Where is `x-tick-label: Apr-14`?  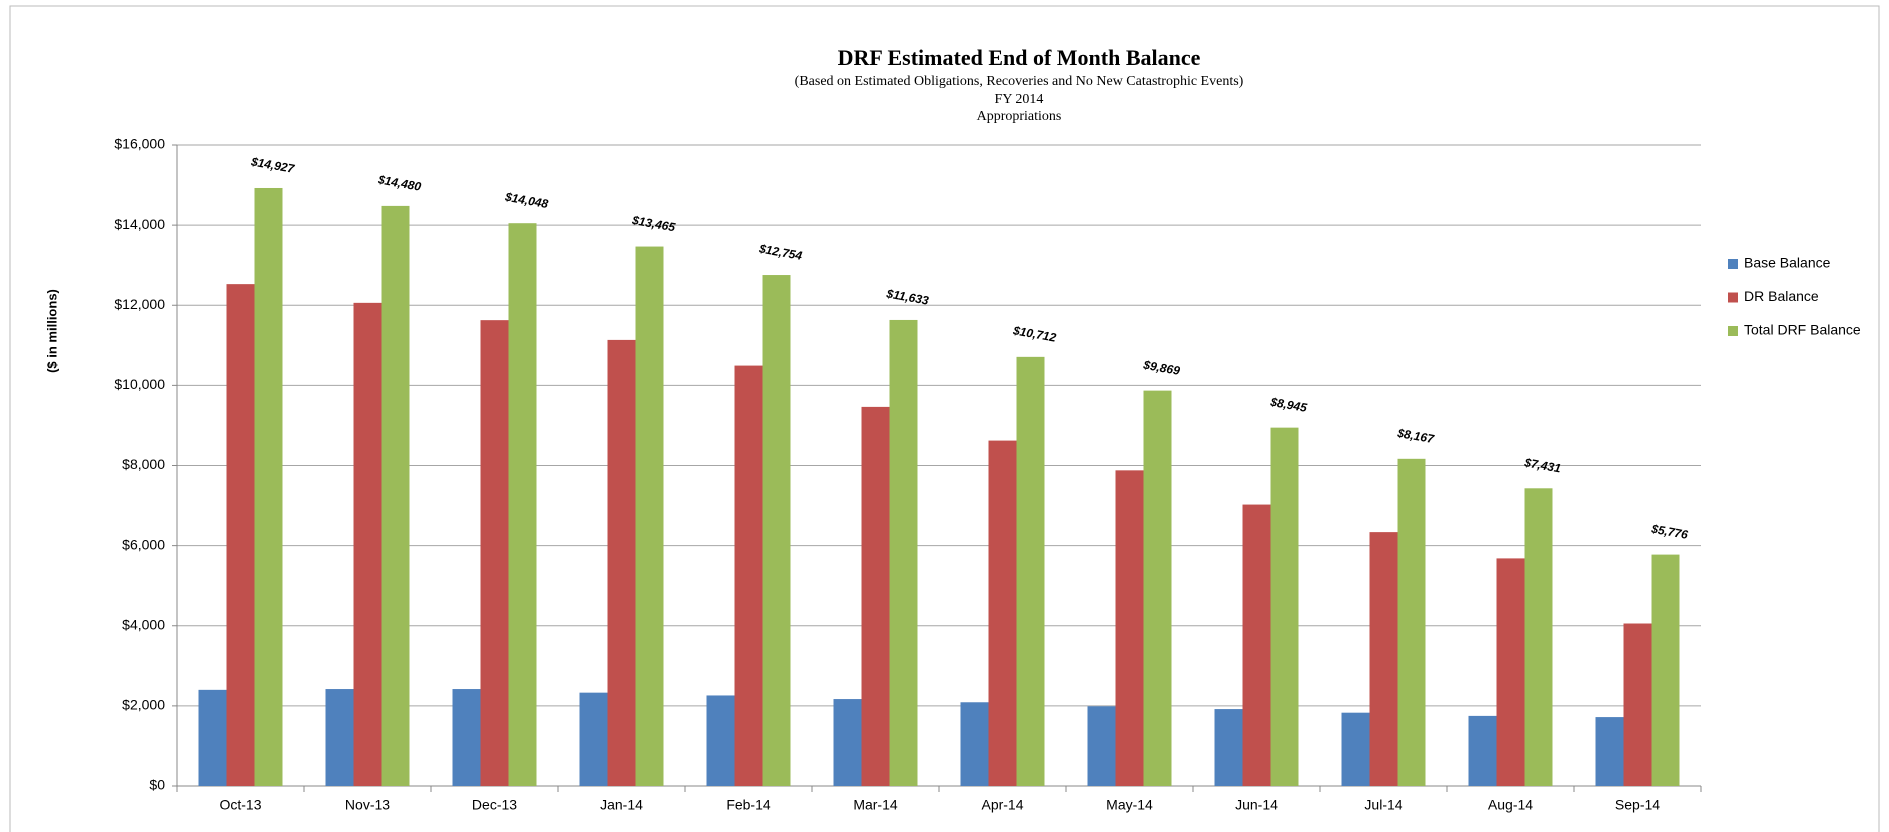 x-tick-label: Apr-14 is located at coordinates (1002, 805).